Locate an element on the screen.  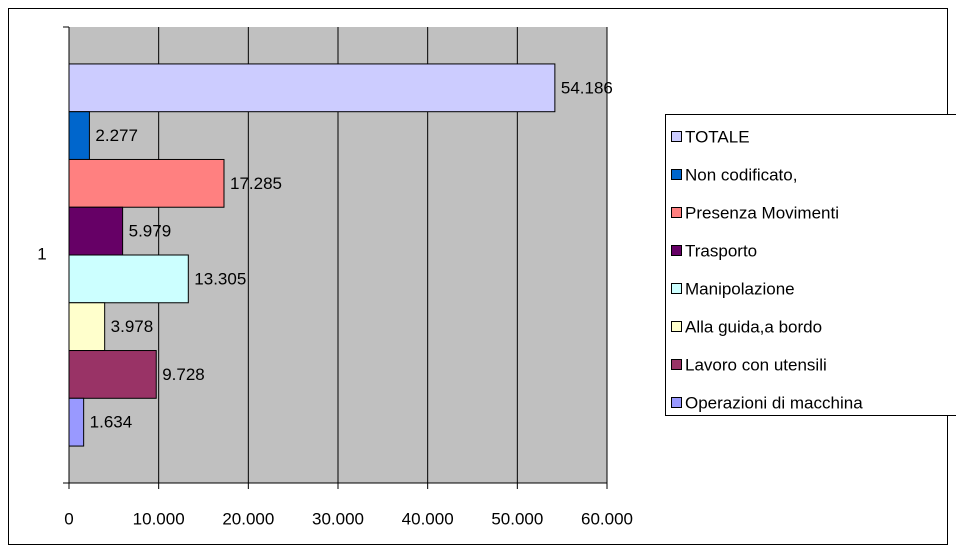
x-tick-label: 20.000 is located at coordinates (248, 518).